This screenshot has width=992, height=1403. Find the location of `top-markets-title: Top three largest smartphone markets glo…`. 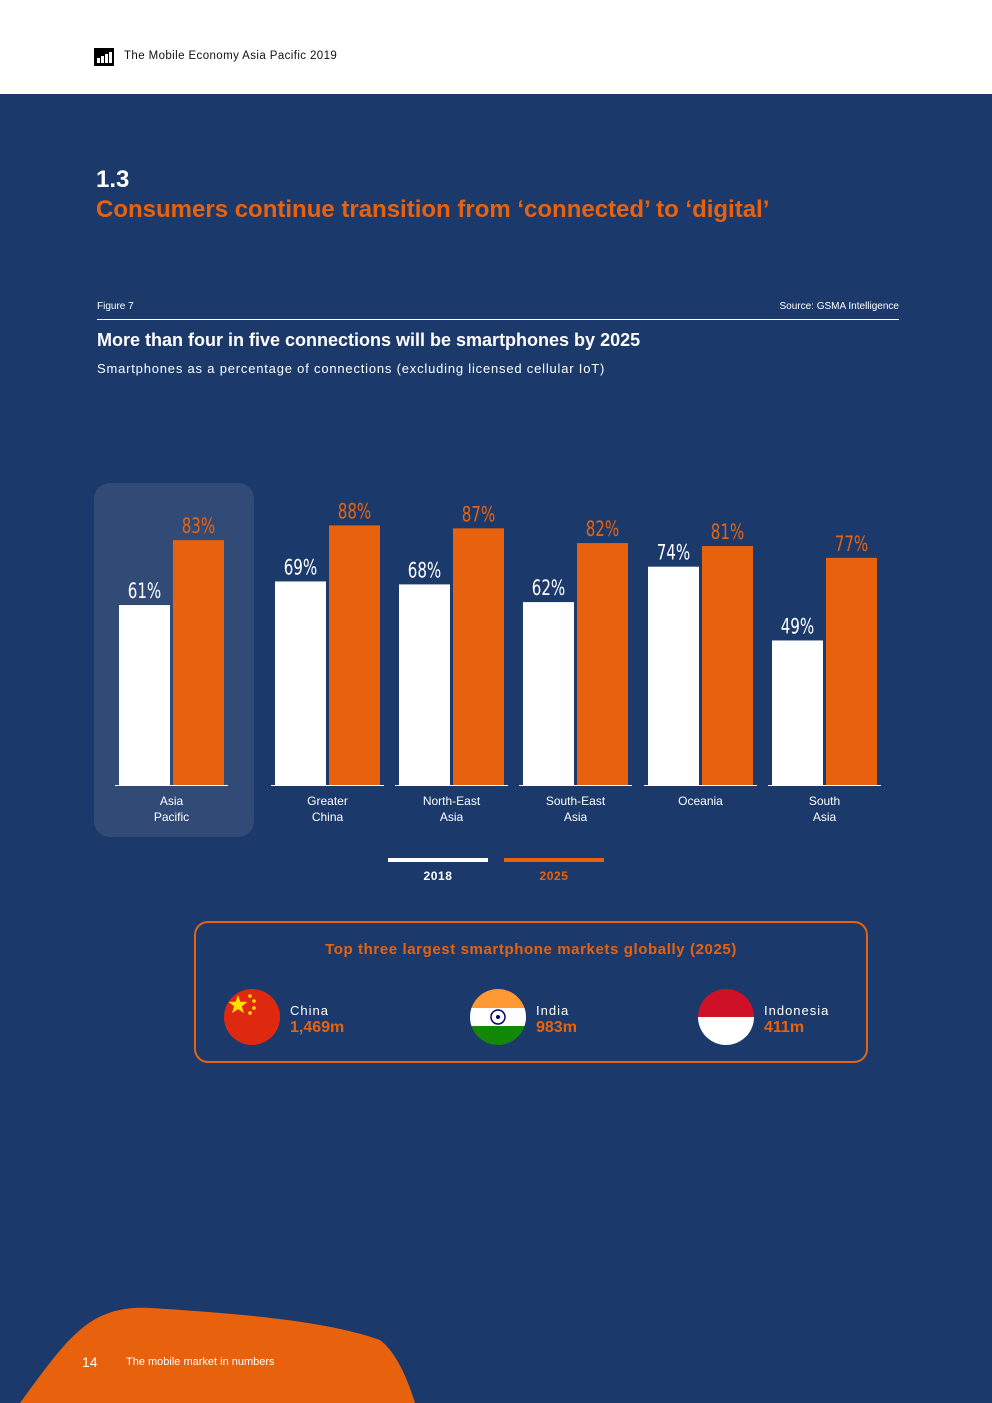

top-markets-title: Top three largest smartphone markets glo… is located at coordinates (531, 949).